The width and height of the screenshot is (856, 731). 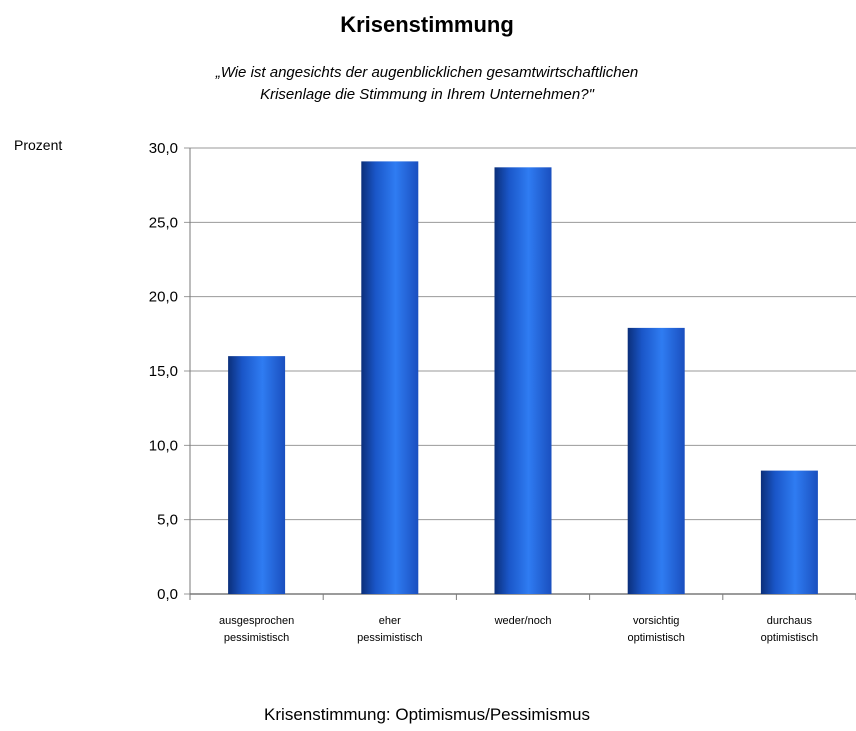 What do you see at coordinates (656, 621) in the screenshot?
I see `x-tick-label: vorsichtig` at bounding box center [656, 621].